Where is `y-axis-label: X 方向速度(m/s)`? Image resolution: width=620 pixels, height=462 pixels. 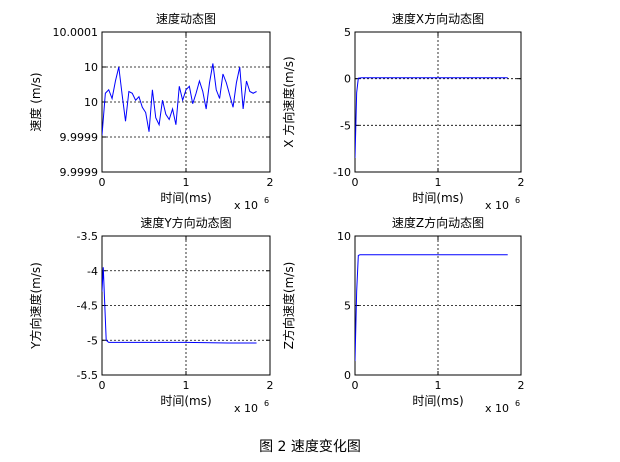 y-axis-label: X 方向速度(m/s) is located at coordinates (288, 101).